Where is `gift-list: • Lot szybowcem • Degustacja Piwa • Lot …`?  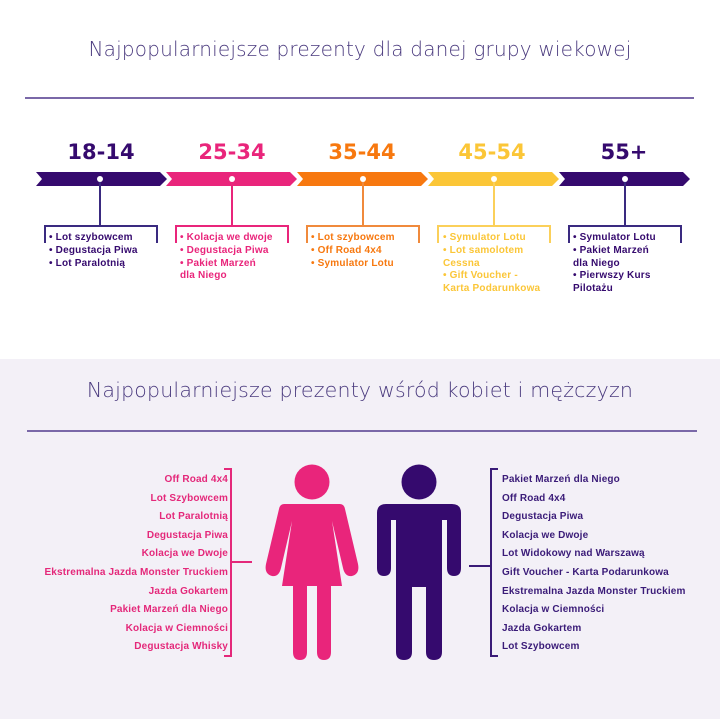
gift-list: • Lot szybowcem • Degustacja Piwa • Lot … is located at coordinates (93, 251).